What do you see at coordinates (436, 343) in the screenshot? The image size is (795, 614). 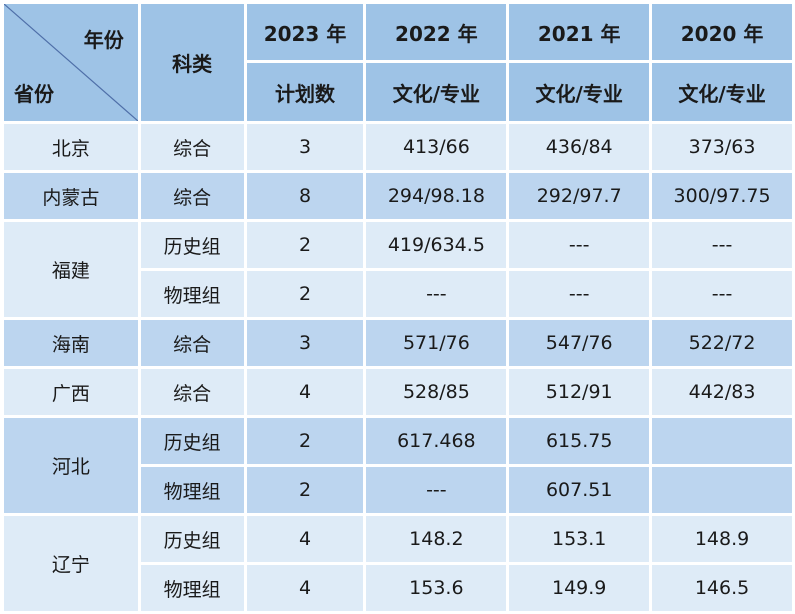 I see `score-2022-cell: 571/76` at bounding box center [436, 343].